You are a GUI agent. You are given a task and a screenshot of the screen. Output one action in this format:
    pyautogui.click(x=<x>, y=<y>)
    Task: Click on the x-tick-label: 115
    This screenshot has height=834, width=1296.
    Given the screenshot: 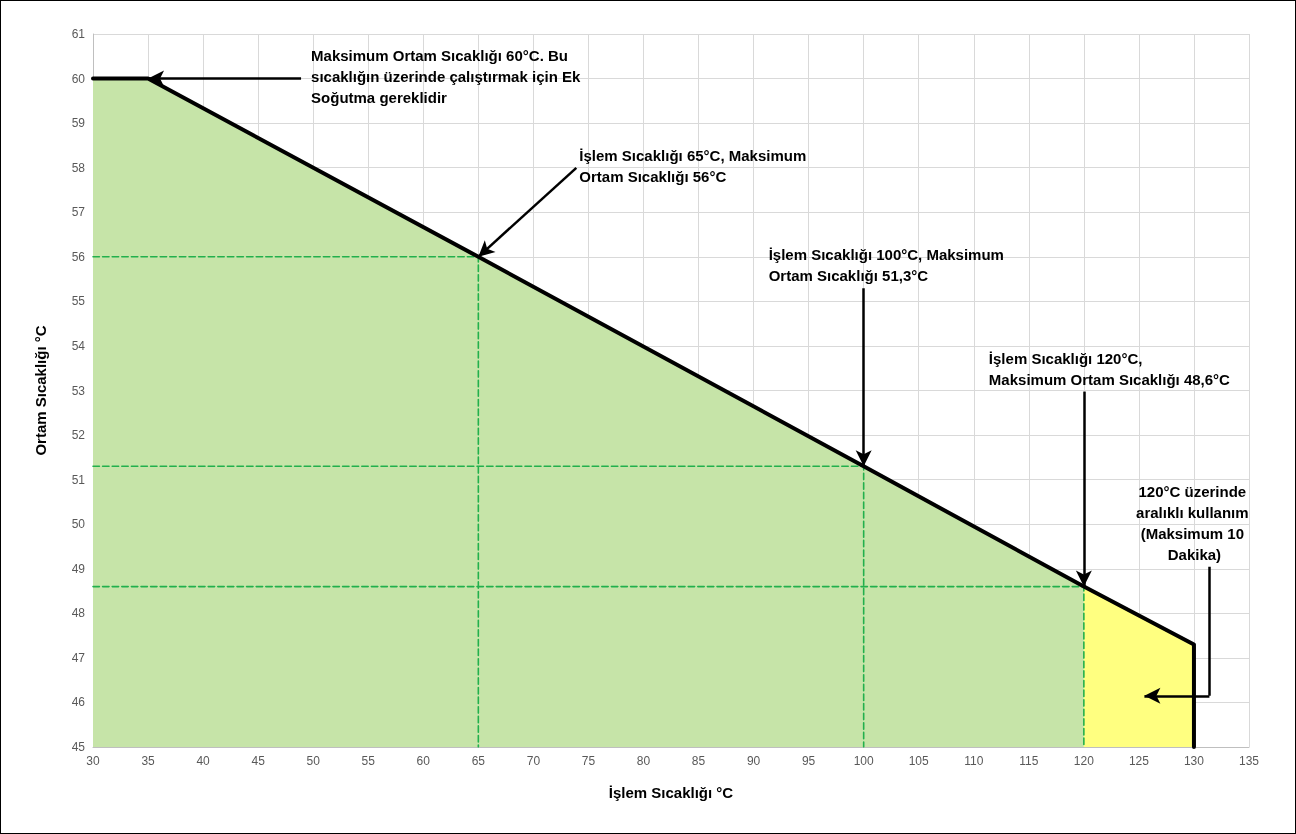 What is the action you would take?
    pyautogui.click(x=1029, y=761)
    